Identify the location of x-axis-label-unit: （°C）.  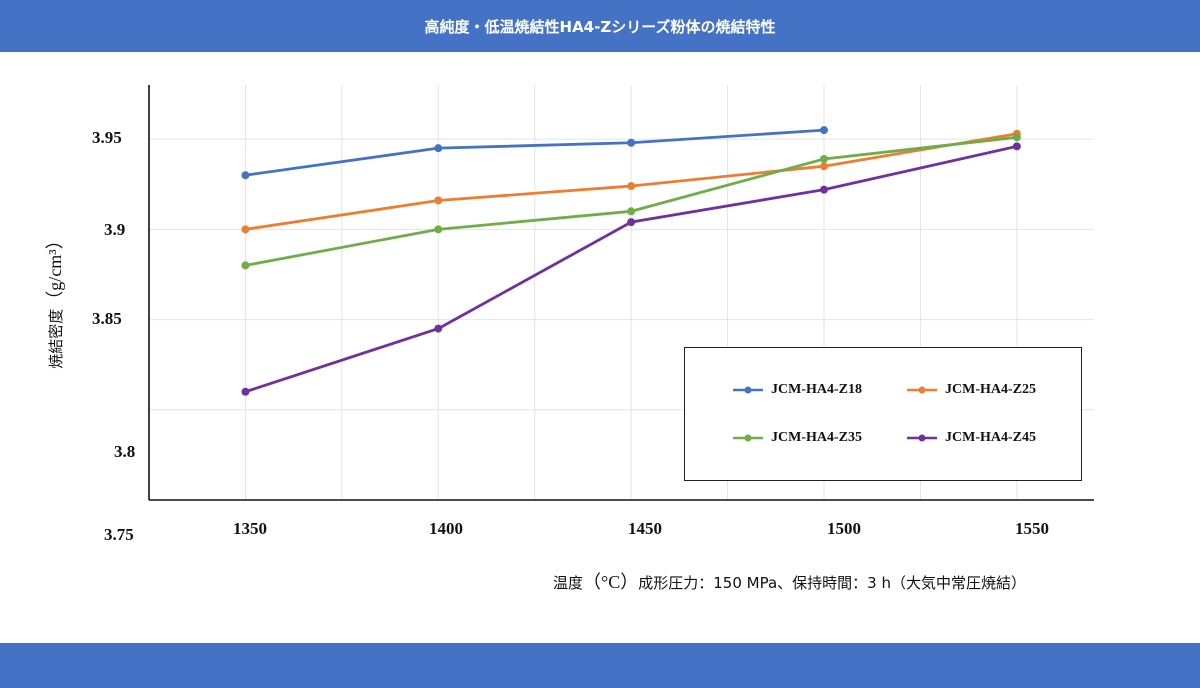
(611, 582).